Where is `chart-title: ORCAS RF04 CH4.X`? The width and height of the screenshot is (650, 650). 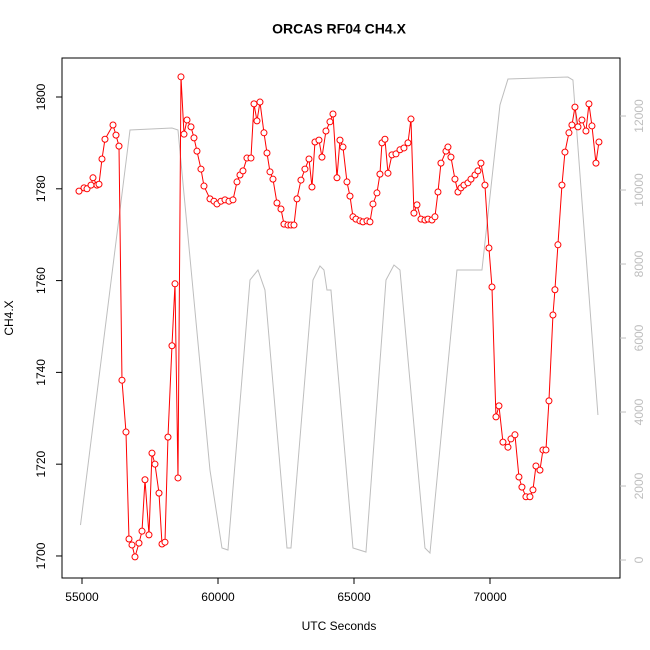 chart-title: ORCAS RF04 CH4.X is located at coordinates (339, 29).